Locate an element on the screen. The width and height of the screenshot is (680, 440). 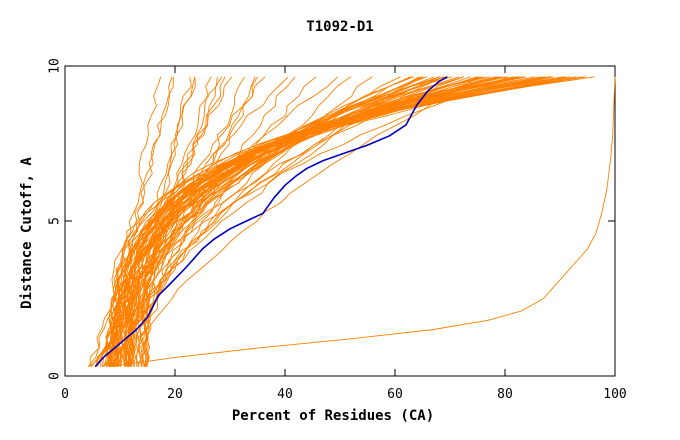
y-tick-label-0: 0 is located at coordinates (55, 376).